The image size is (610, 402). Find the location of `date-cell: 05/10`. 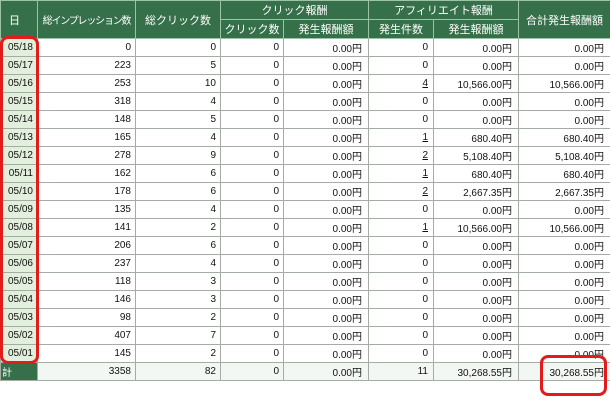

date-cell: 05/10 is located at coordinates (19, 191).